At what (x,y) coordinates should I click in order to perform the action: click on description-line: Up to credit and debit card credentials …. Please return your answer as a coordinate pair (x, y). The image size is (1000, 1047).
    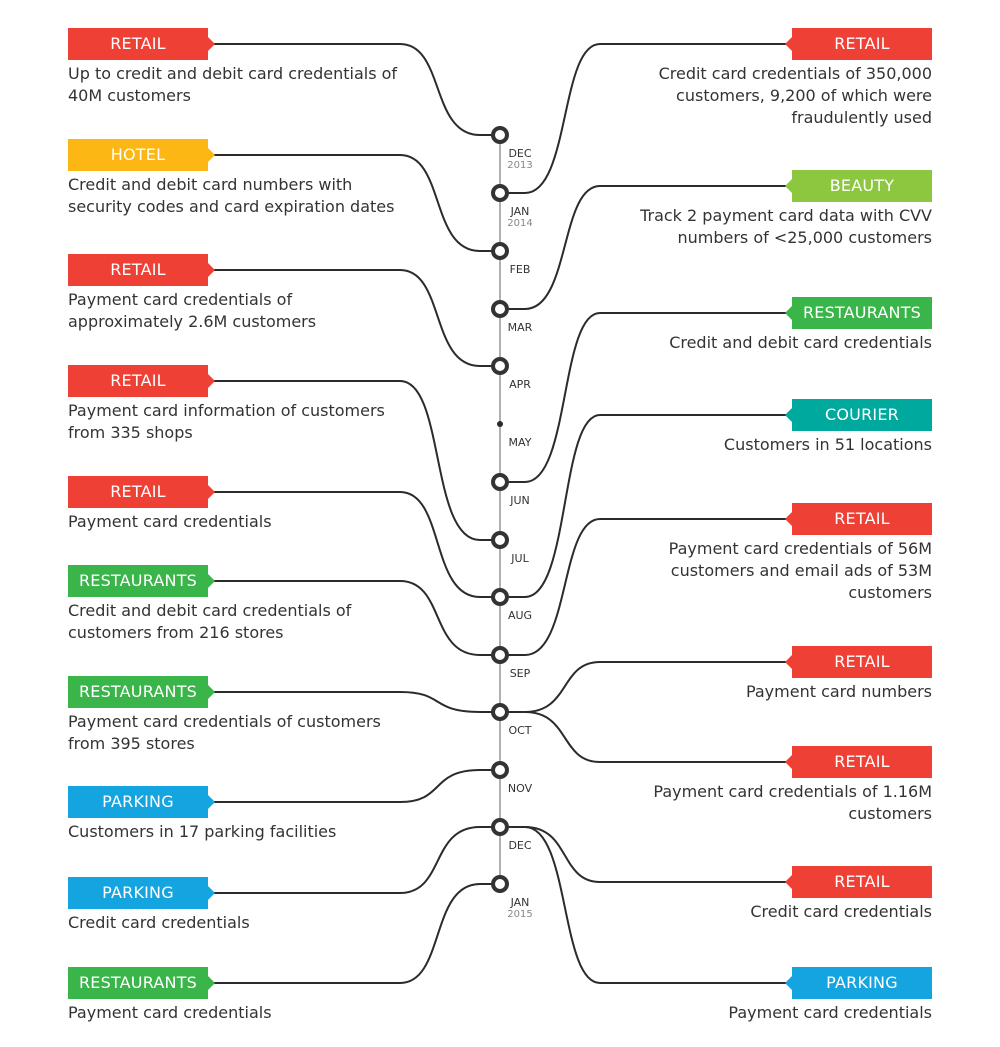
    Looking at the image, I should click on (233, 73).